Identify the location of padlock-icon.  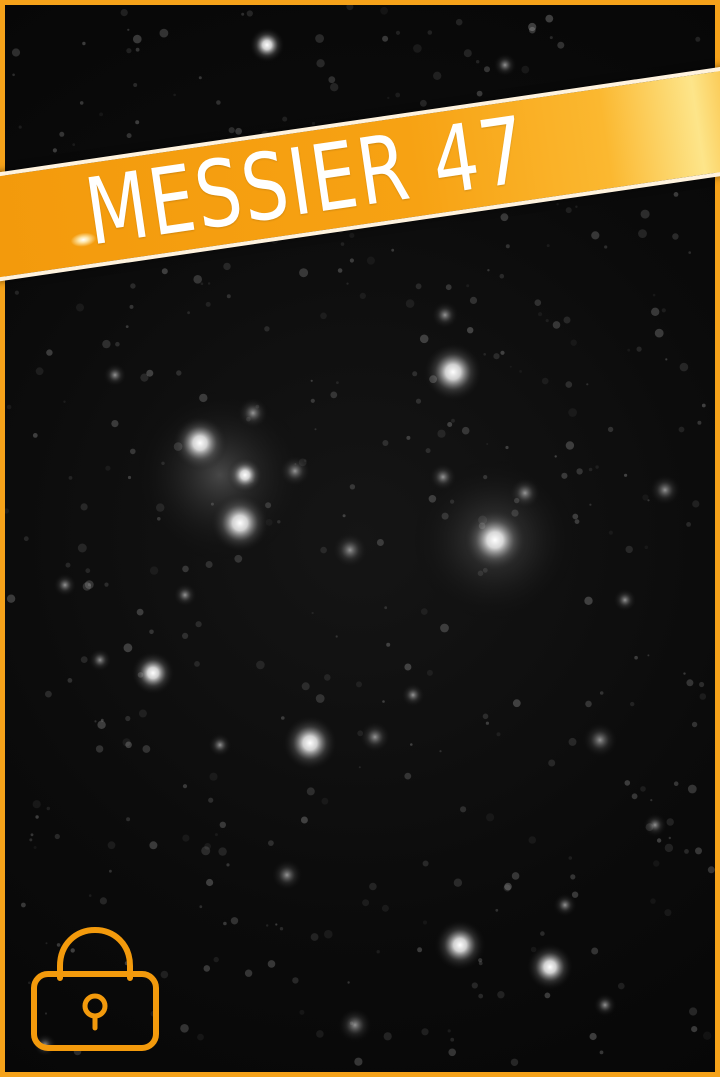
(95, 989).